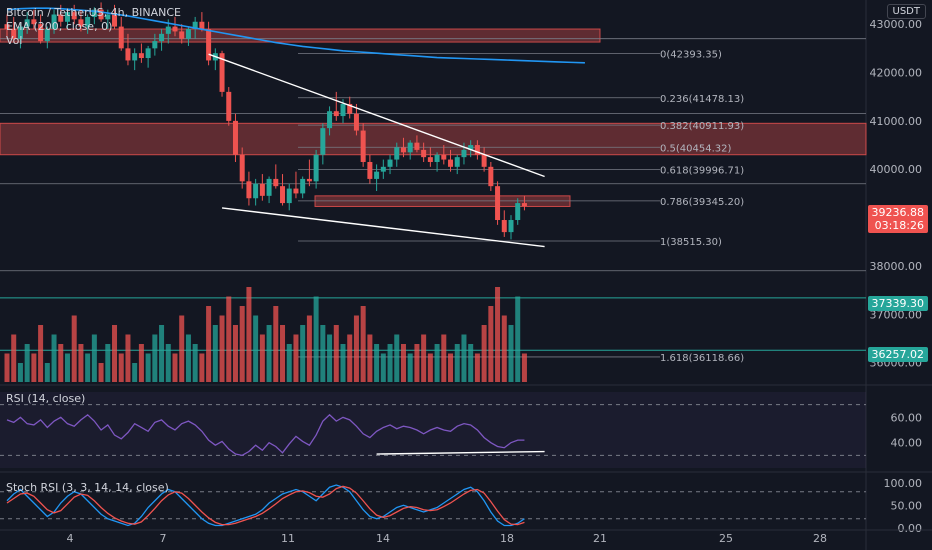 The image size is (932, 550). I want to click on stoch-rsi-legend: Stoch RSI (3, 3, 14, 14, close), so click(87, 487).